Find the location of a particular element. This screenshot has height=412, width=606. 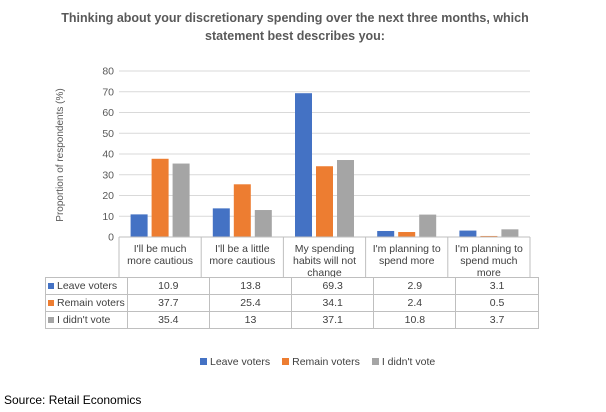

y-tick-label: 40 is located at coordinates (108, 155).